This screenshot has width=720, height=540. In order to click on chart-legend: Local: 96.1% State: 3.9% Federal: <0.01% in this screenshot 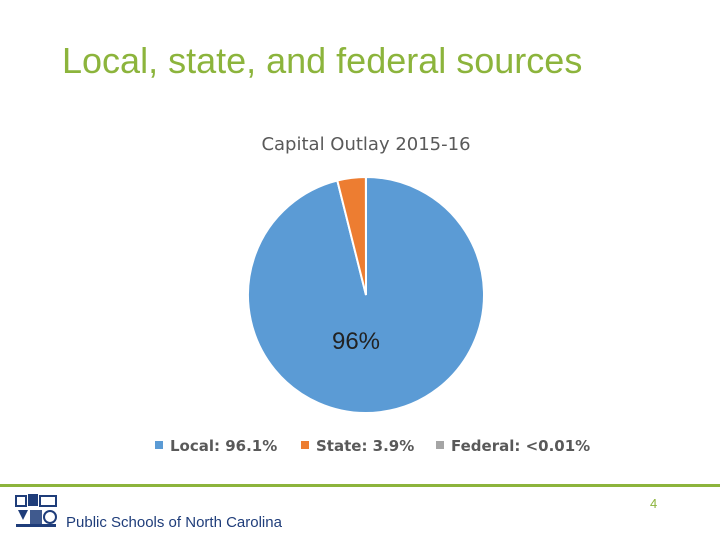, I will do `click(372, 446)`.